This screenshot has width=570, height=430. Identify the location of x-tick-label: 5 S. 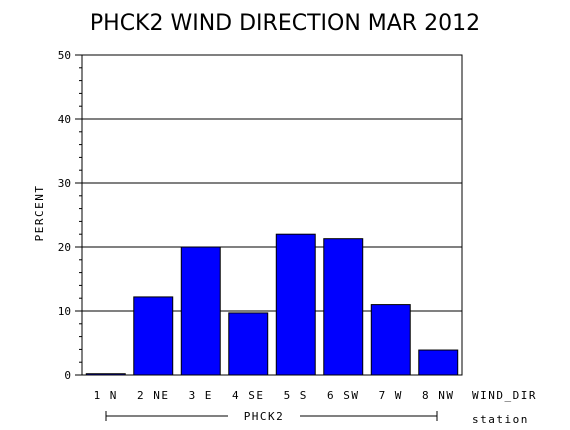
(296, 395).